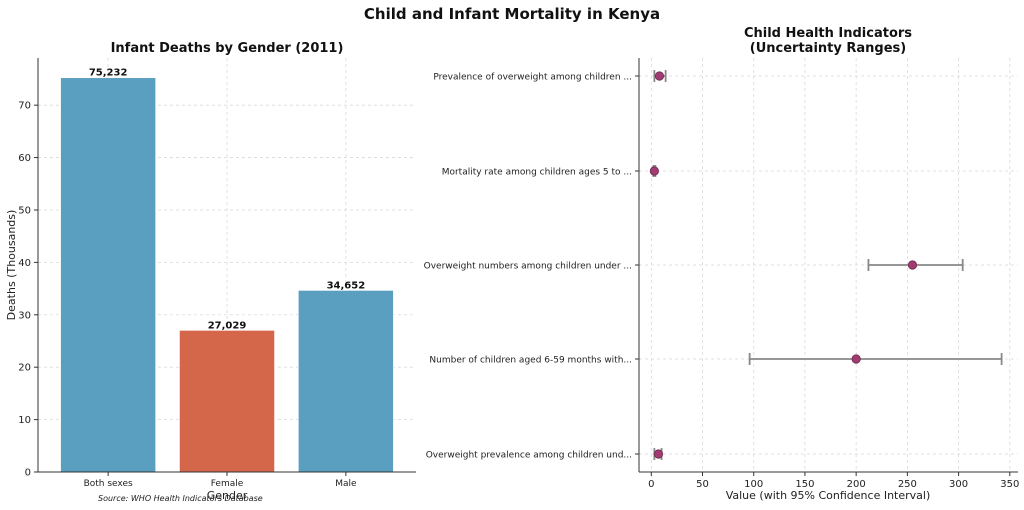 This screenshot has height=510, width=1024. Describe the element at coordinates (856, 484) in the screenshot. I see `err-x-tick-label: 200` at that location.